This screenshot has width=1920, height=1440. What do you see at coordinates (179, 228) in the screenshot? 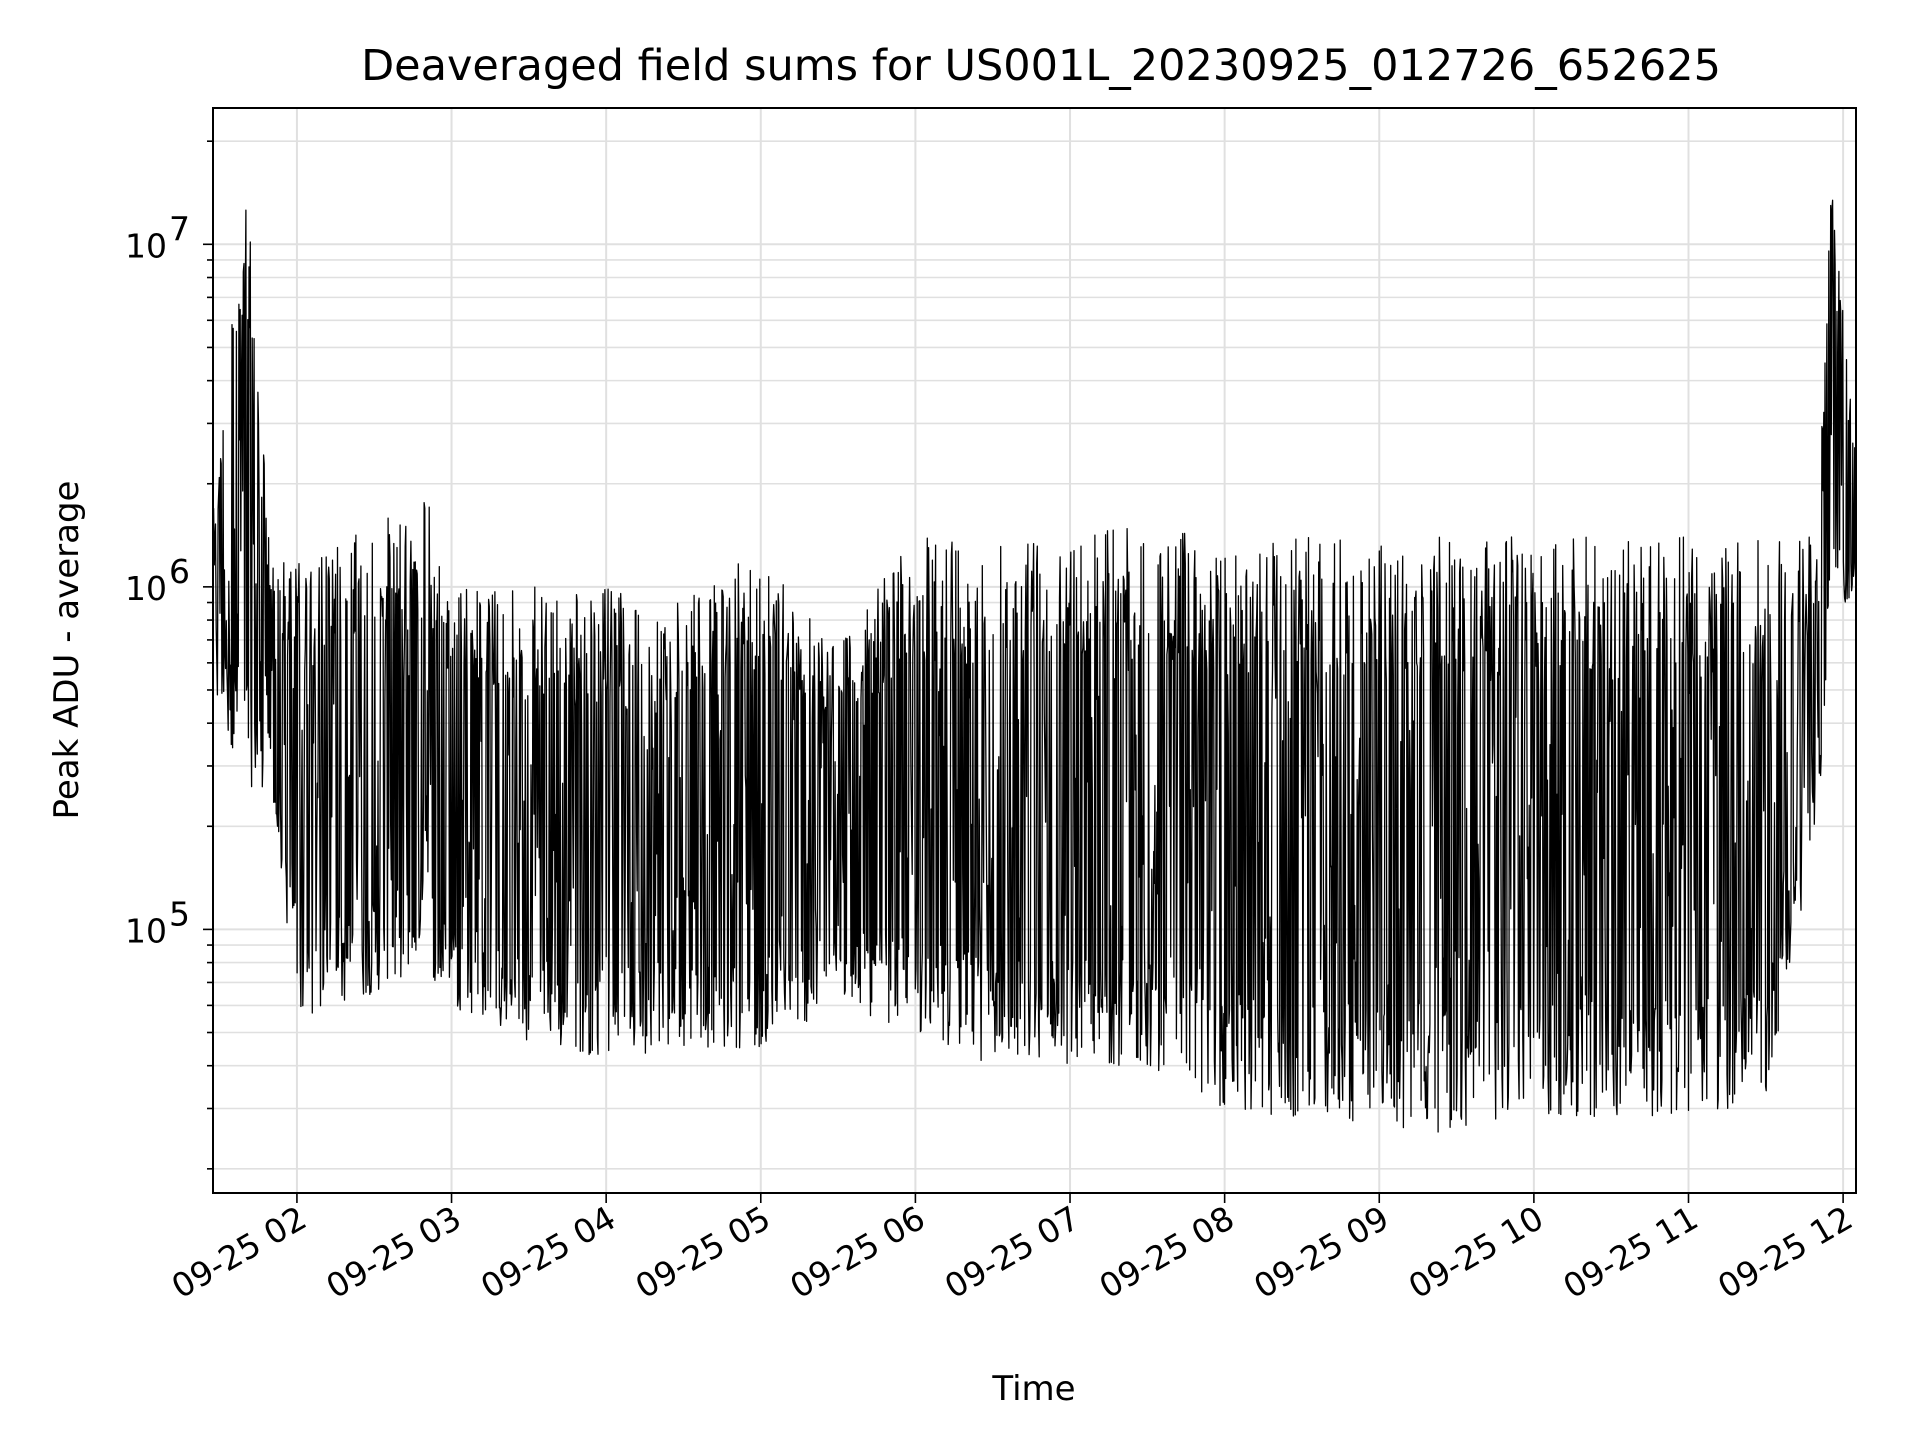
I see `y-tick-exponent: 7` at bounding box center [179, 228].